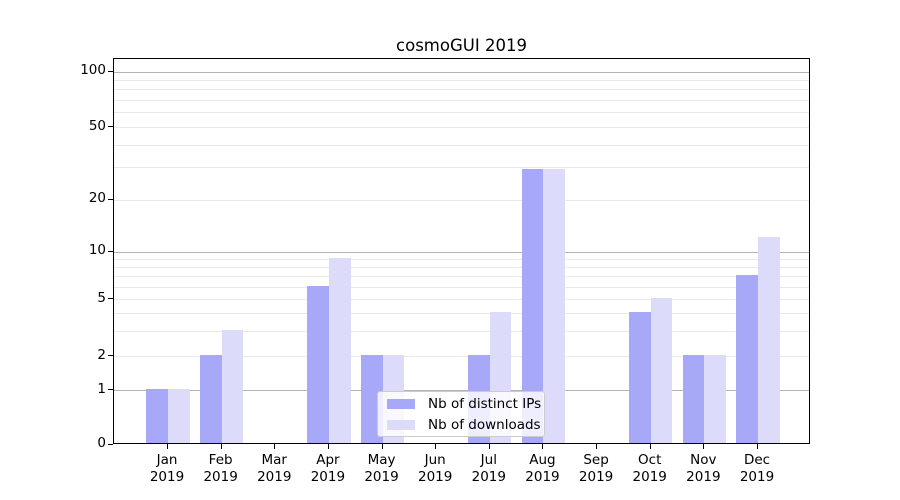 The image size is (900, 500). I want to click on x-tick-label-month: Jun, so click(435, 460).